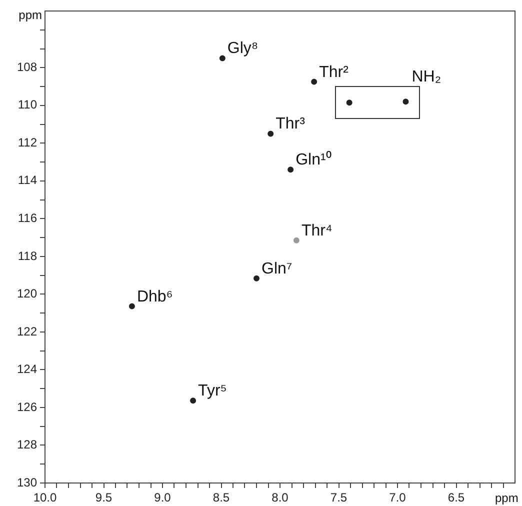 The width and height of the screenshot is (522, 506). Describe the element at coordinates (314, 159) in the screenshot. I see `annotation: Gln¹⁰` at that location.